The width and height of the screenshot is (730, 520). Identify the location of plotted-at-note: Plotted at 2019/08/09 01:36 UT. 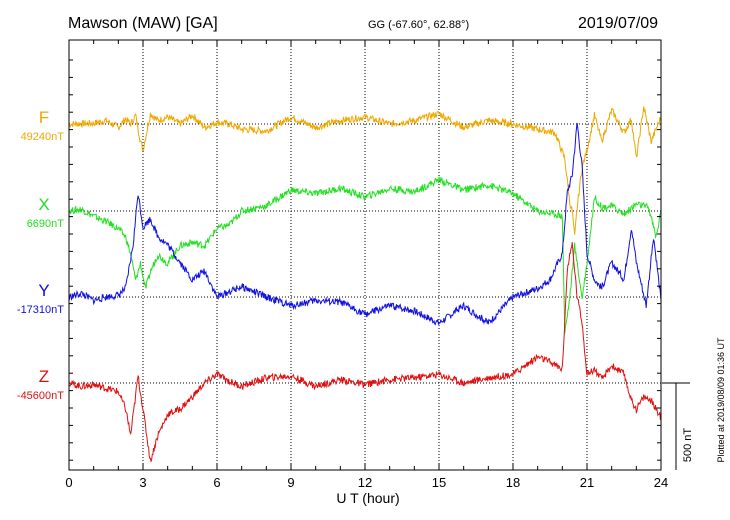
(721, 400).